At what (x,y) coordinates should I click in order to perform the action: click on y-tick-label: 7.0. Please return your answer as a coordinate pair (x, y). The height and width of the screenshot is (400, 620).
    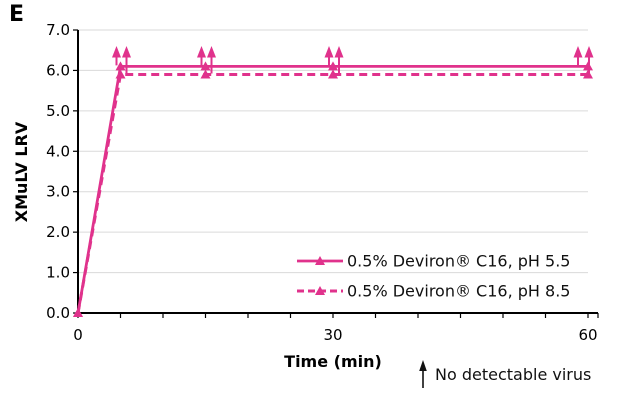
    Looking at the image, I should click on (58, 30).